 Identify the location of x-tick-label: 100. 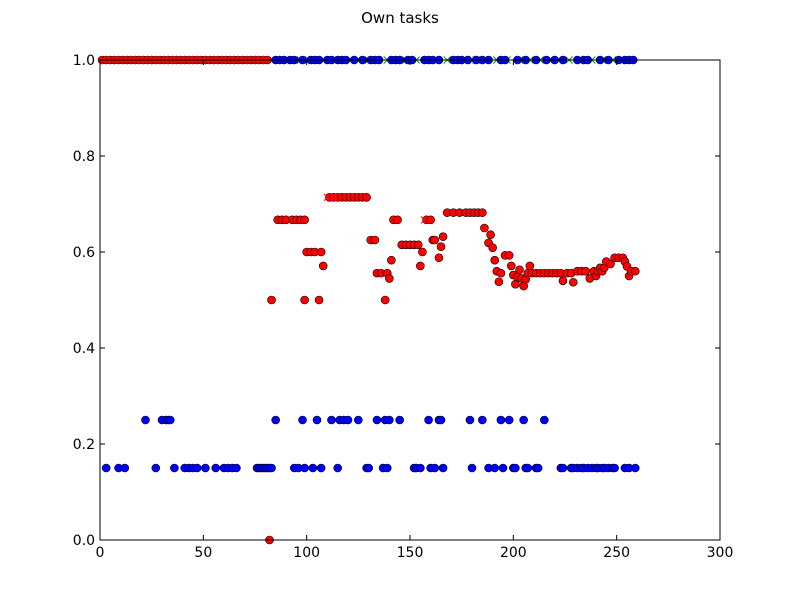
(306, 553).